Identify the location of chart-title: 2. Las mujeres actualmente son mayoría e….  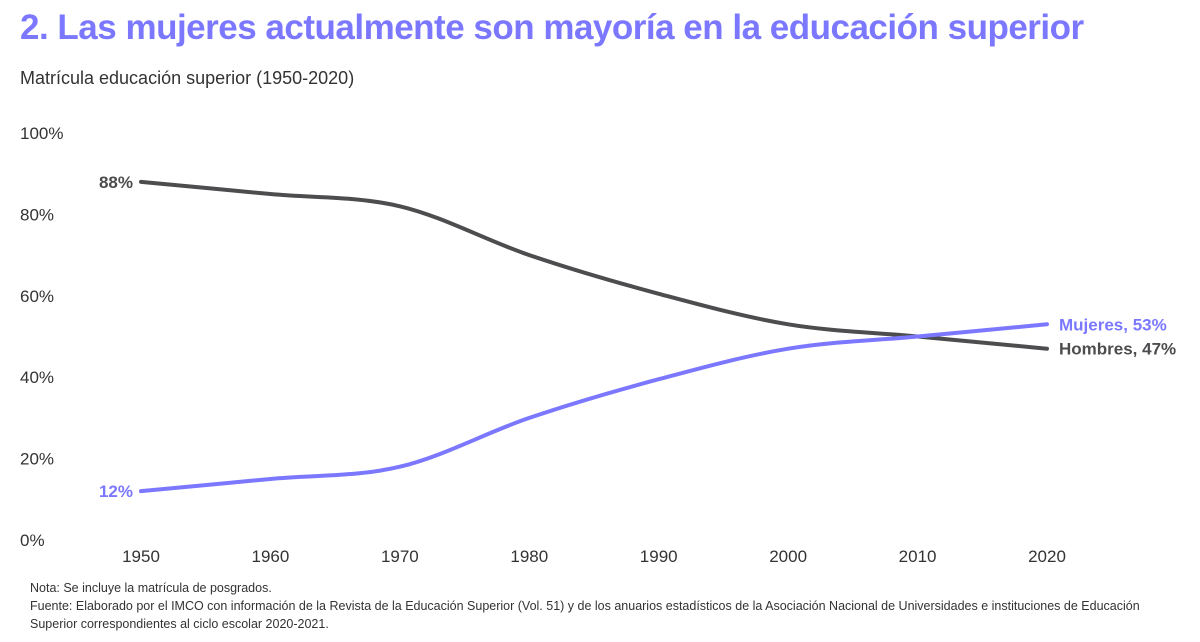
(552, 27).